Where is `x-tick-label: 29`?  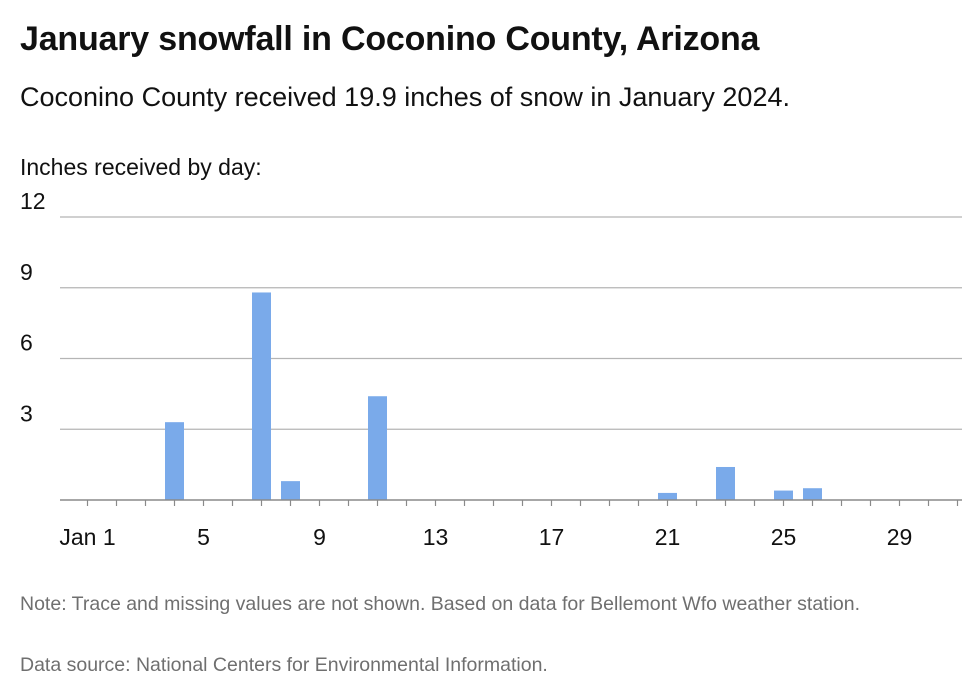 x-tick-label: 29 is located at coordinates (900, 537).